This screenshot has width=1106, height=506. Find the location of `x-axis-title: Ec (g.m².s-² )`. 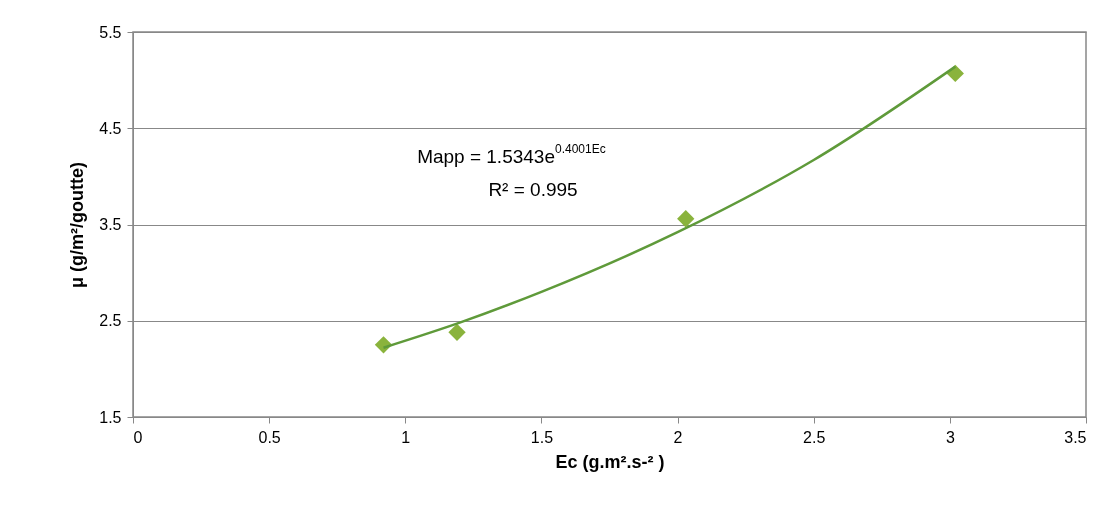

x-axis-title: Ec (g.m².s-² ) is located at coordinates (610, 461).